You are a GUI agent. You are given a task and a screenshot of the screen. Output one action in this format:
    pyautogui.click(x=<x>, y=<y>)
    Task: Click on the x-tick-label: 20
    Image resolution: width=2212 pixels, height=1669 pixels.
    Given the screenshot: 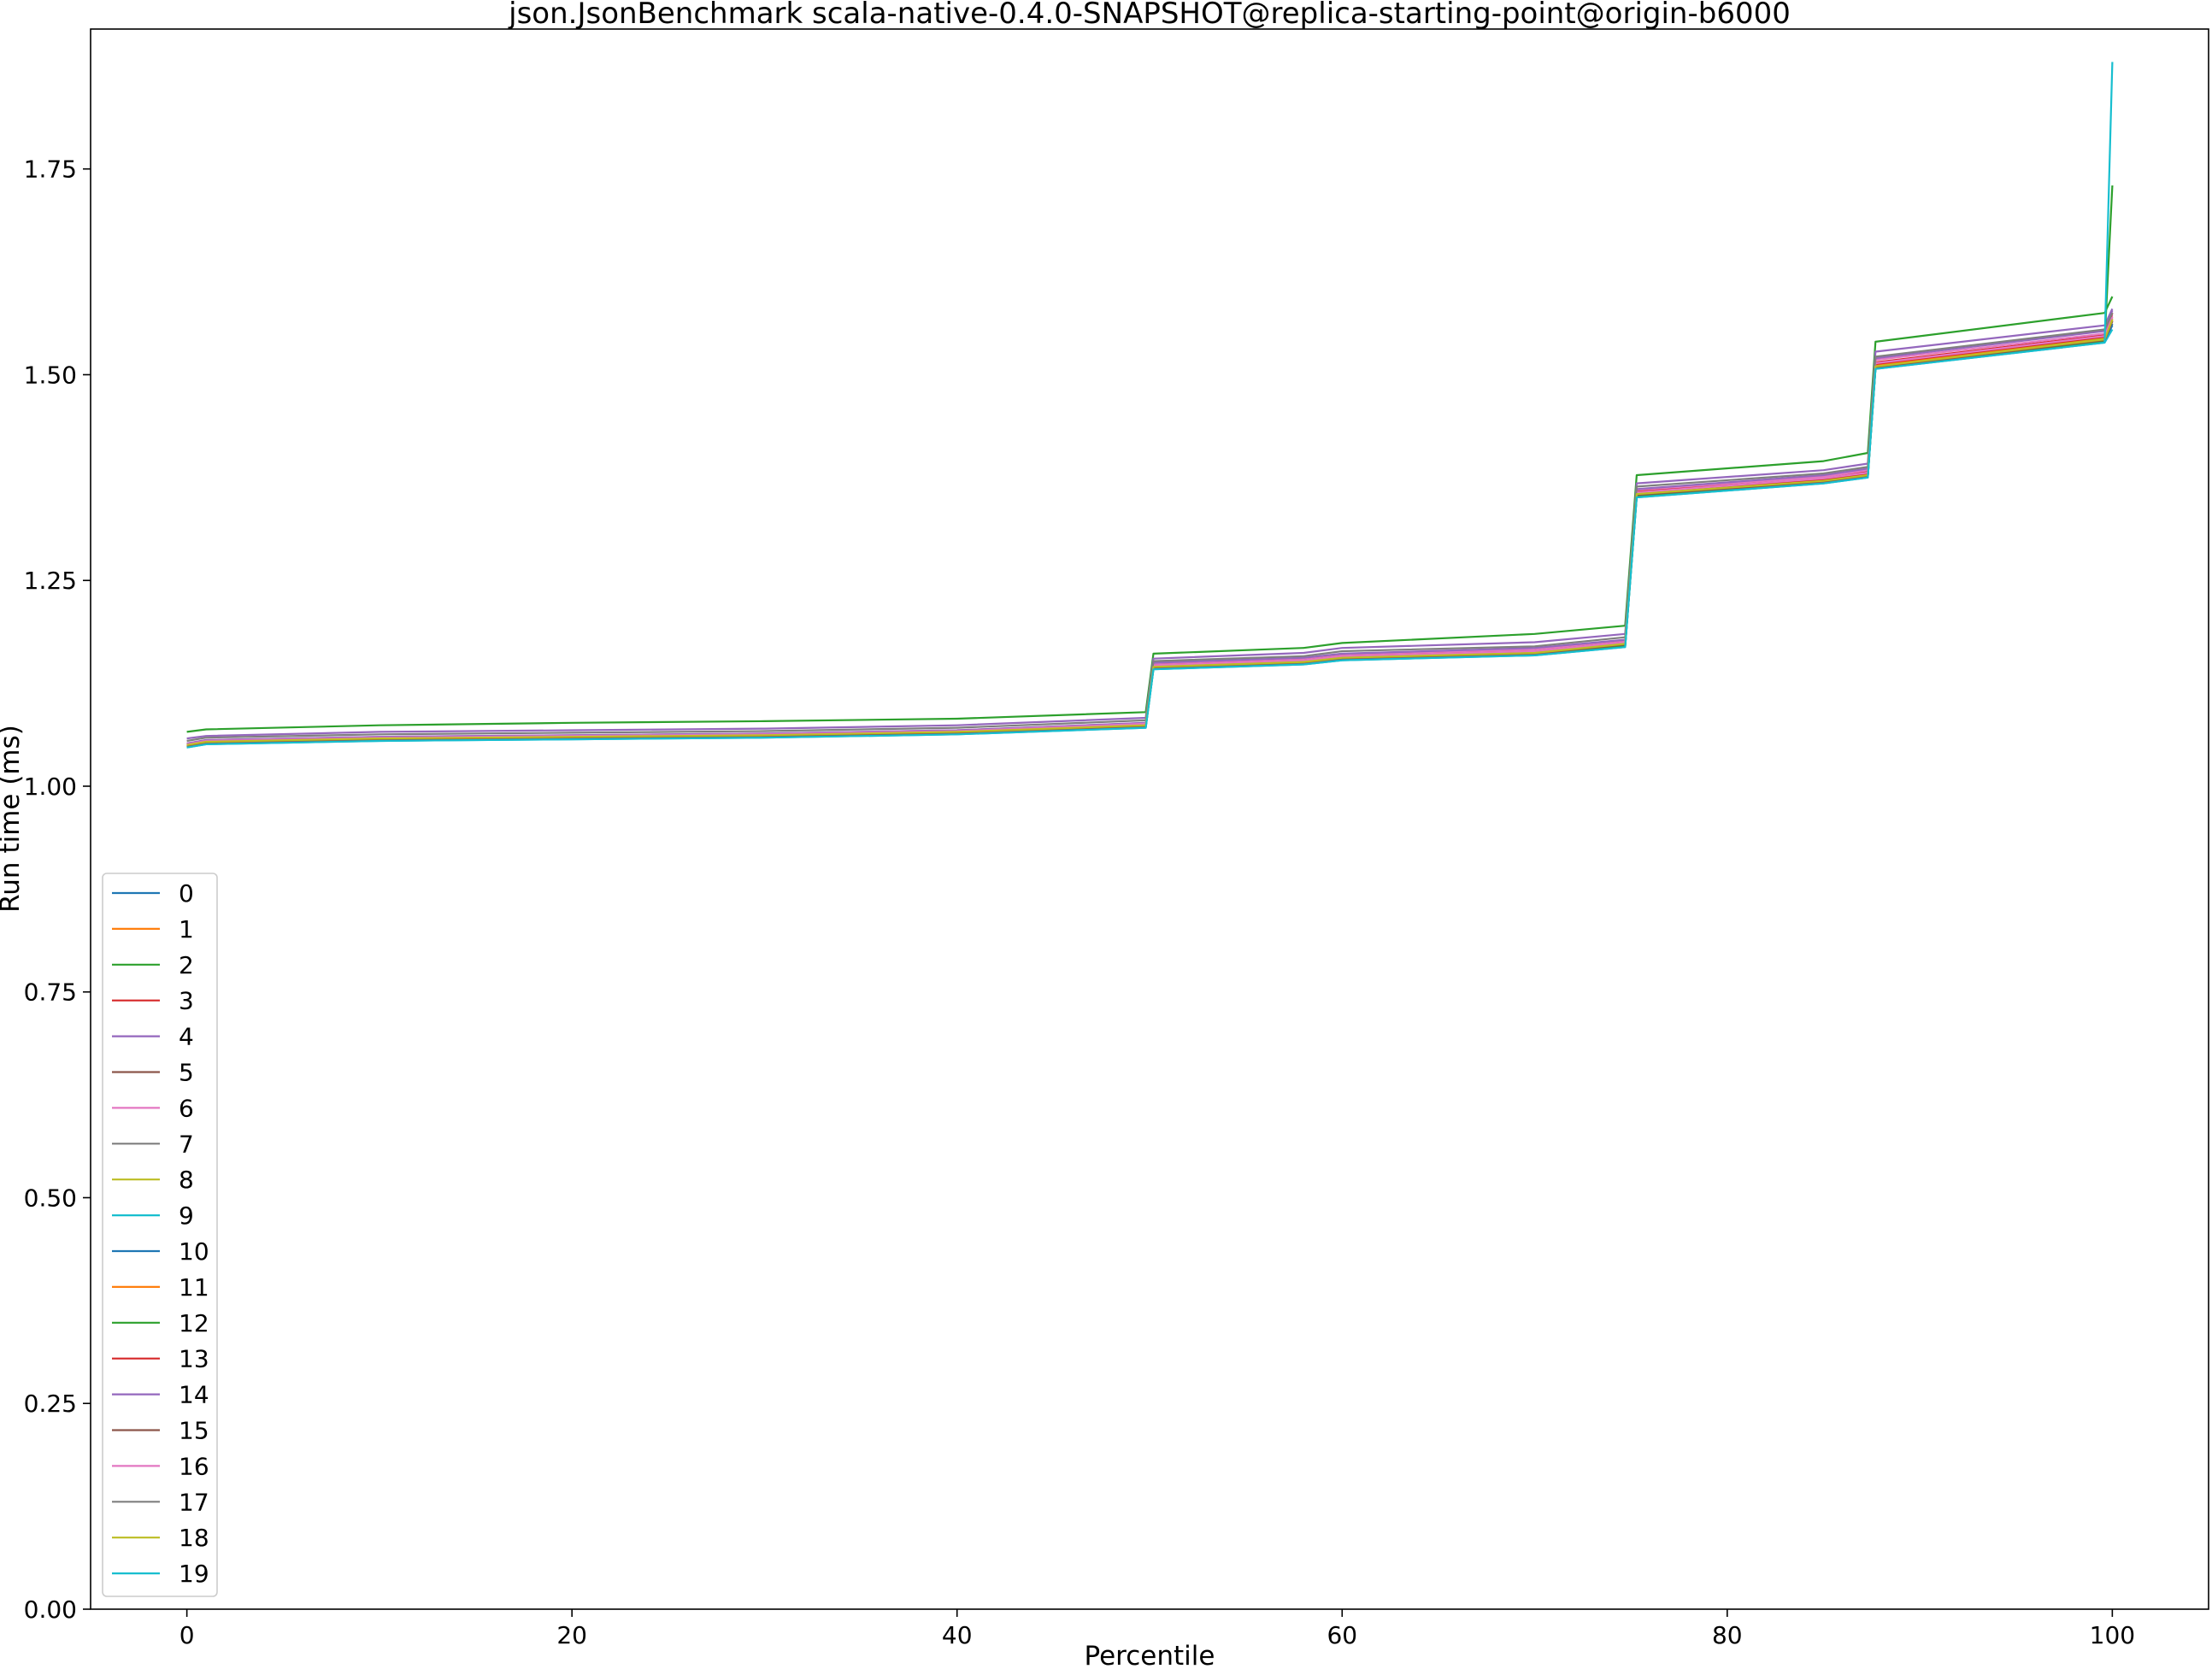 What is the action you would take?
    pyautogui.click(x=571, y=1635)
    